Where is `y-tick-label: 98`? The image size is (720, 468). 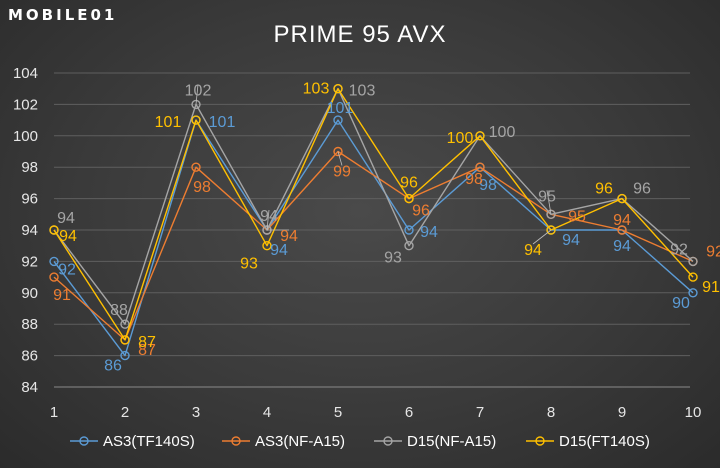
y-tick-label: 98 is located at coordinates (29, 167).